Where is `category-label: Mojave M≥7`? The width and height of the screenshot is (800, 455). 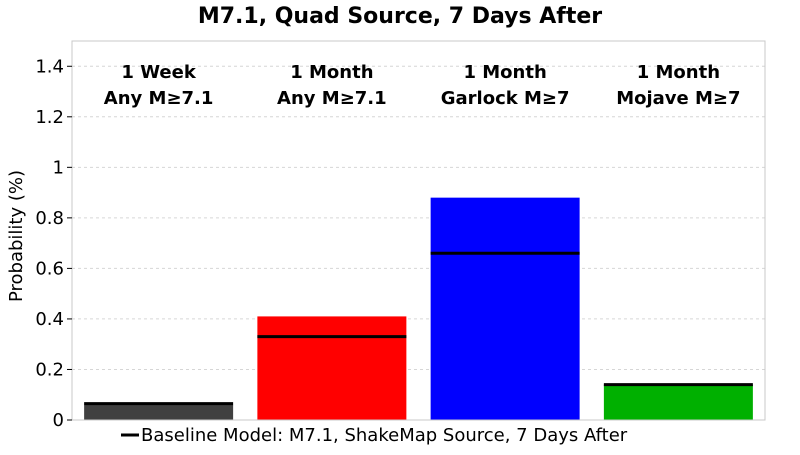 category-label: Mojave M≥7 is located at coordinates (678, 98).